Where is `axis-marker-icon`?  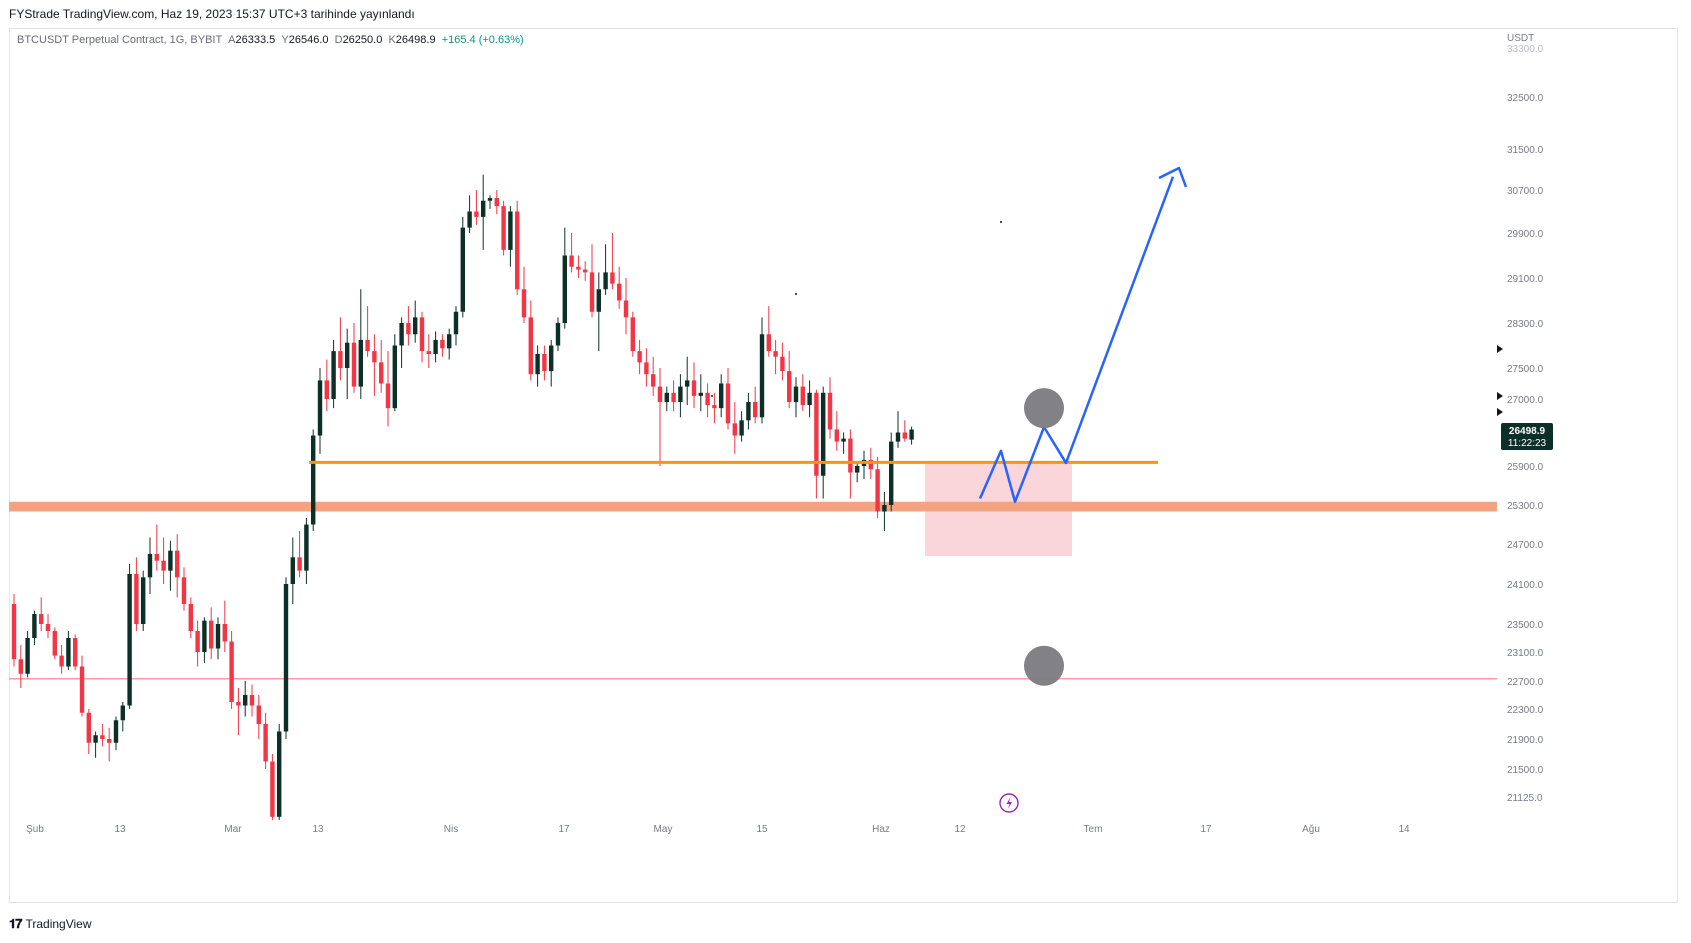
axis-marker-icon is located at coordinates (1500, 396).